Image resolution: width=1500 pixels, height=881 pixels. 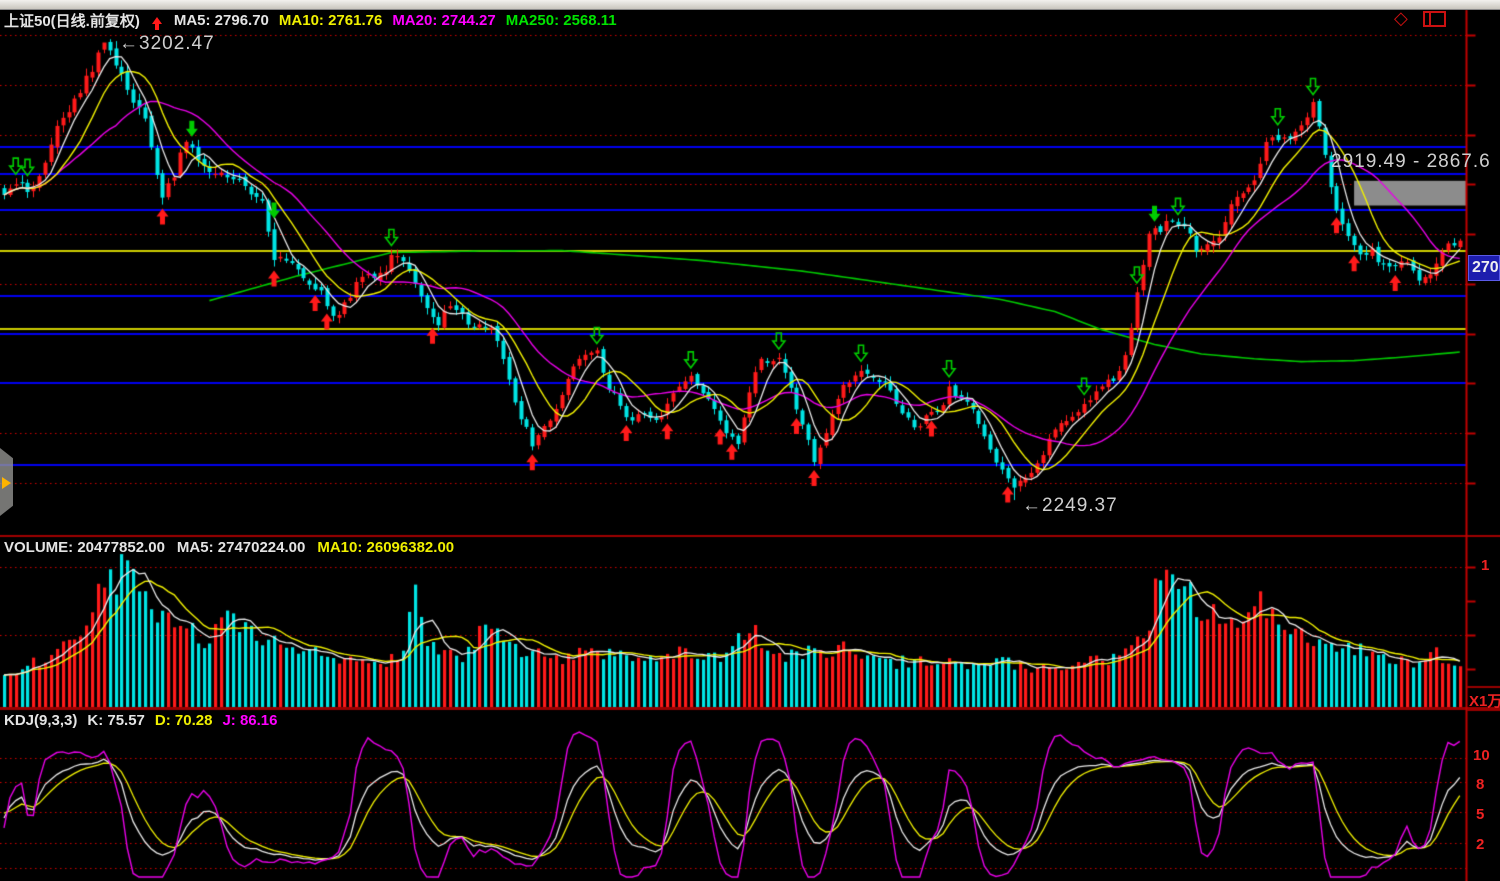 I want to click on kdj-header: KDJ(9,3,3) K: 75.57 D: 70.28 J: 86.16, so click(x=141, y=720).